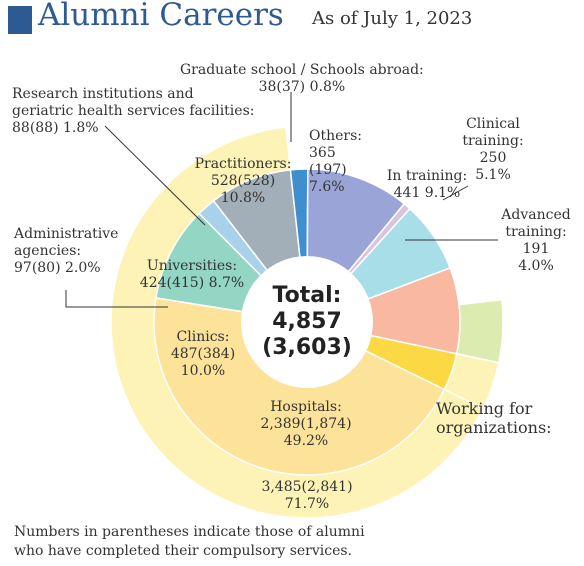 The width and height of the screenshot is (584, 566). What do you see at coordinates (116, 299) in the screenshot?
I see `leader-admin` at bounding box center [116, 299].